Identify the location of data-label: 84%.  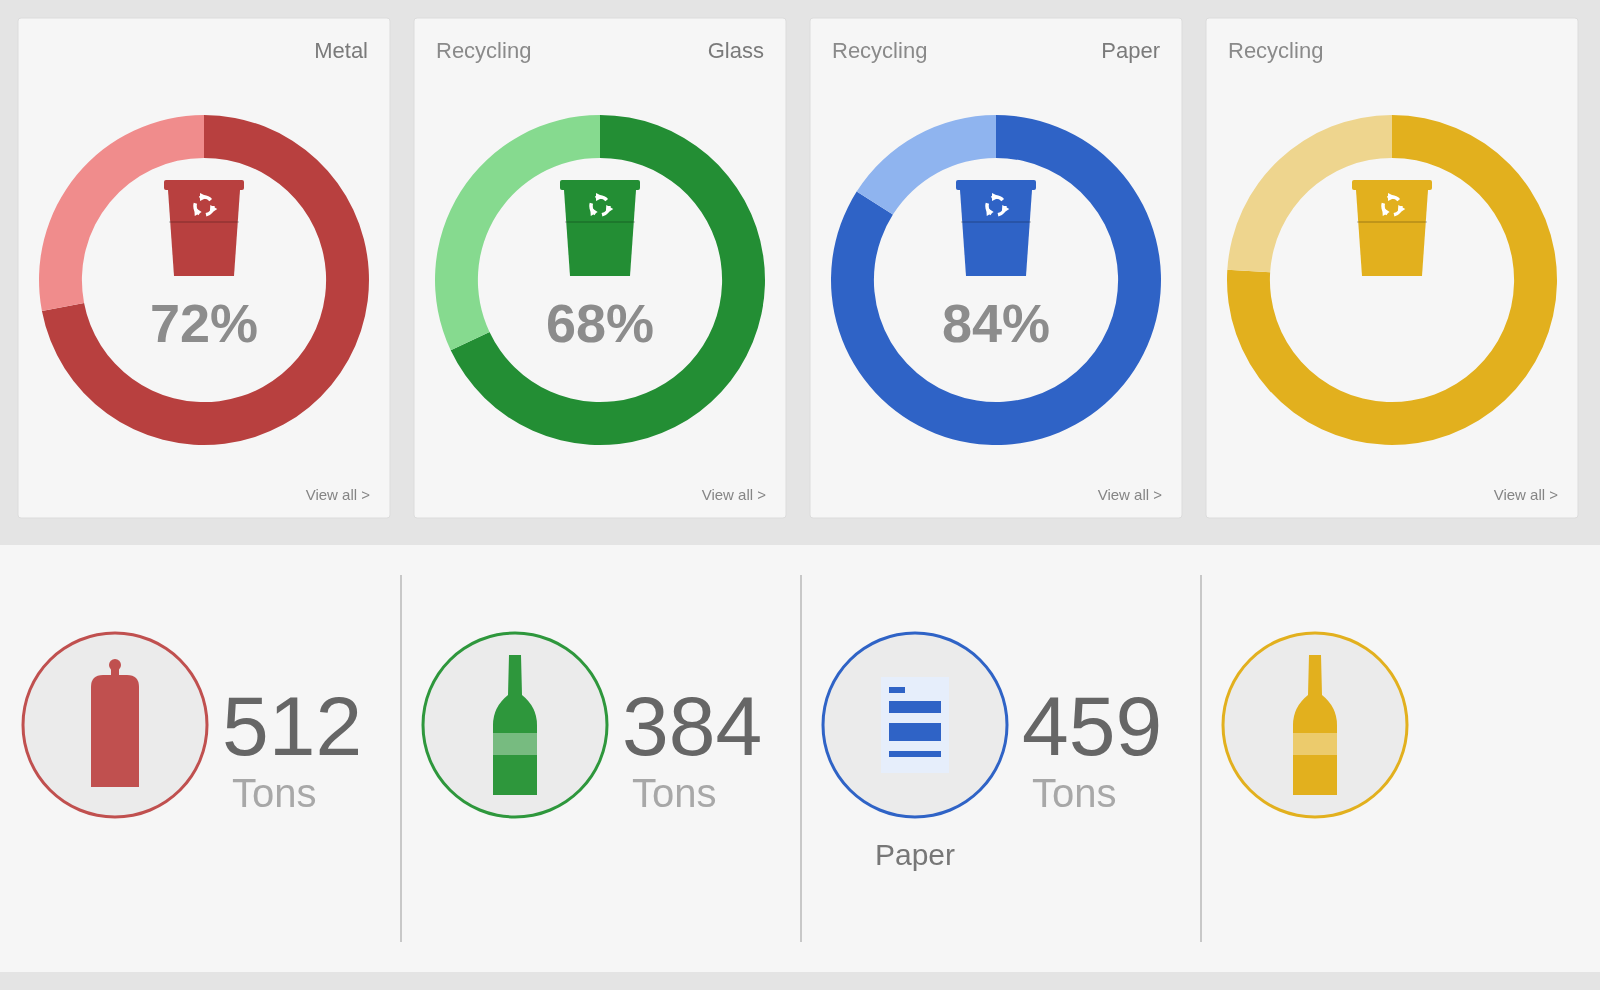
(996, 323).